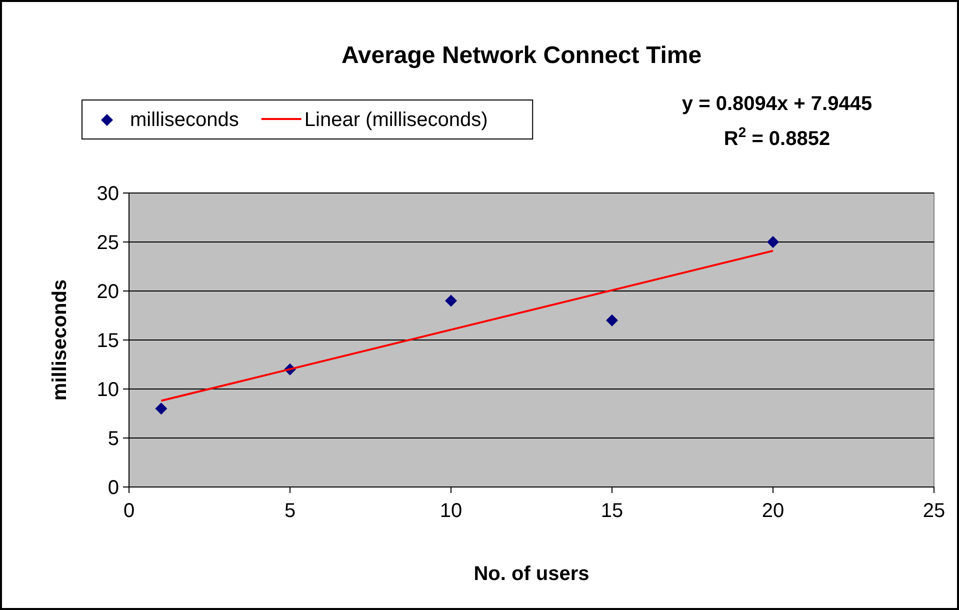 The width and height of the screenshot is (959, 610). I want to click on x-axis-title: No. of users, so click(532, 574).